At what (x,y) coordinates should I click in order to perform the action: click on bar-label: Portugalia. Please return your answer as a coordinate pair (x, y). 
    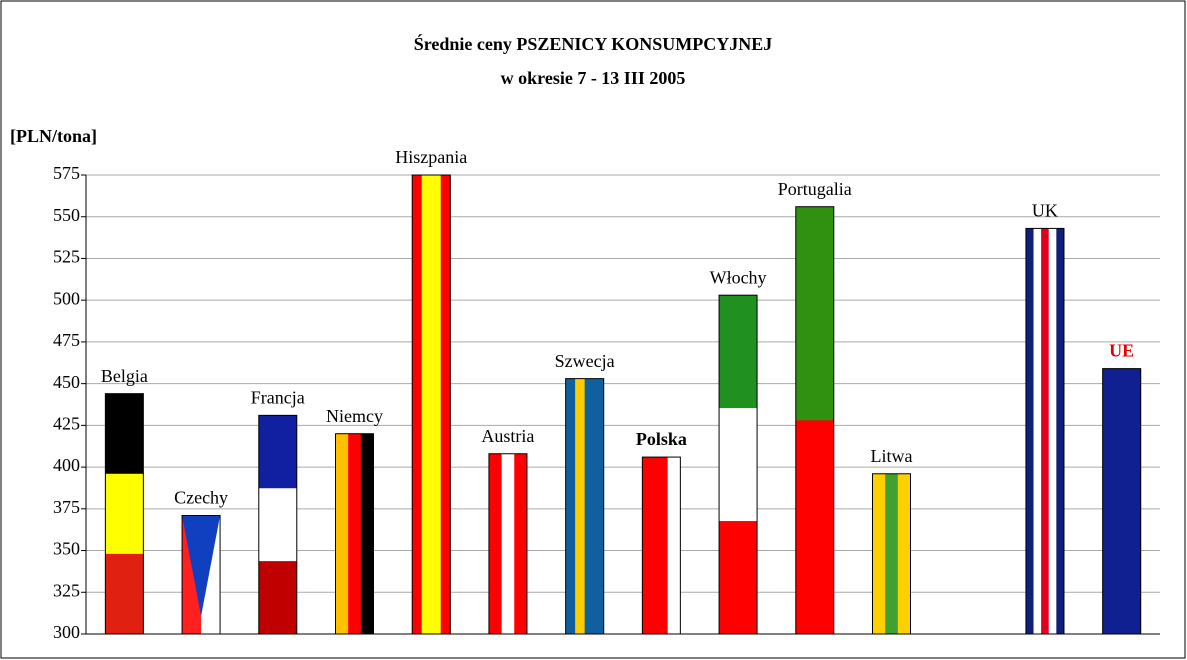
    Looking at the image, I should click on (815, 189).